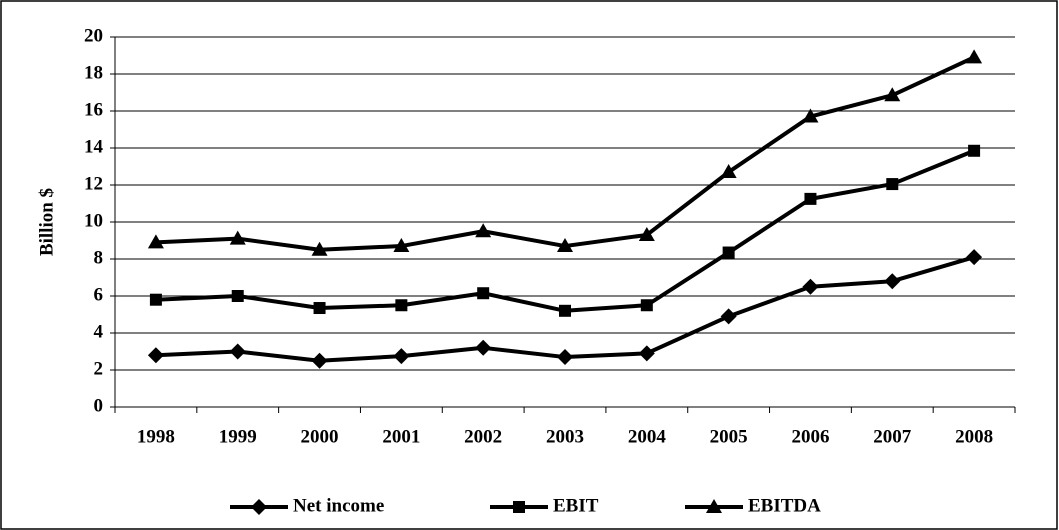 The height and width of the screenshot is (530, 1059). I want to click on legend-label: EBITDA, so click(784, 505).